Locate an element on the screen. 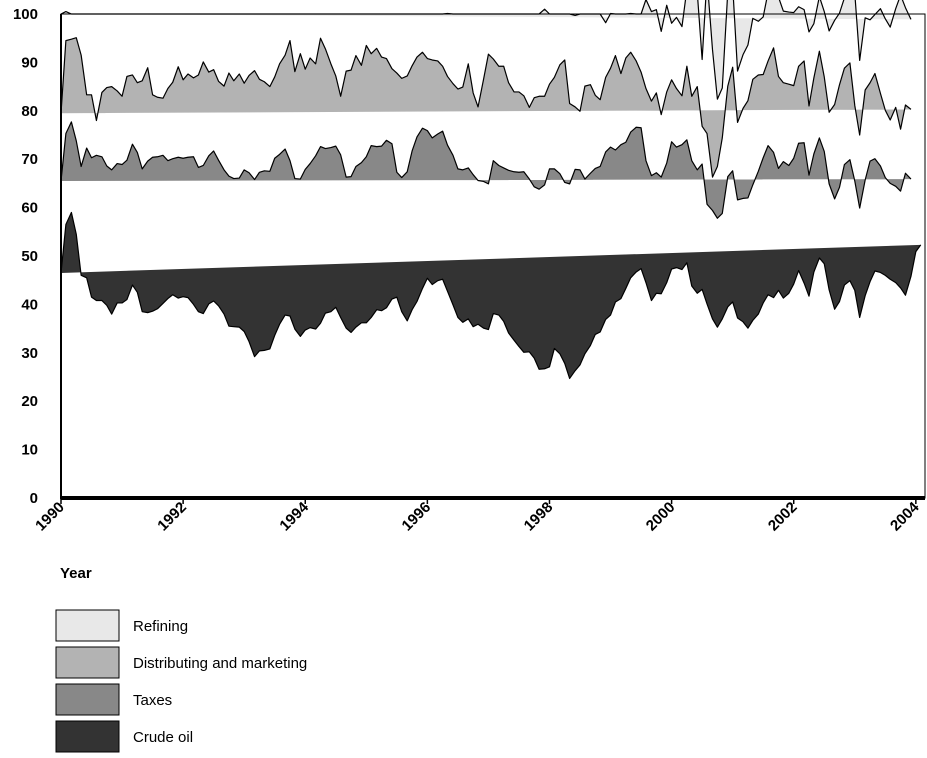  x-tick-label: 1996 is located at coordinates (417, 517).